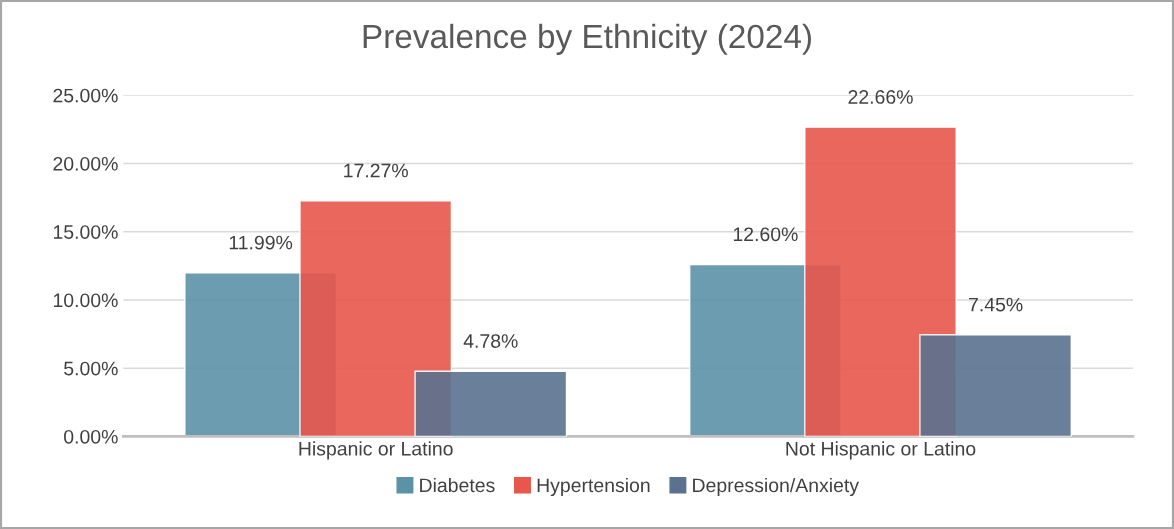 The image size is (1174, 529). I want to click on legend-label: Diabetes, so click(457, 485).